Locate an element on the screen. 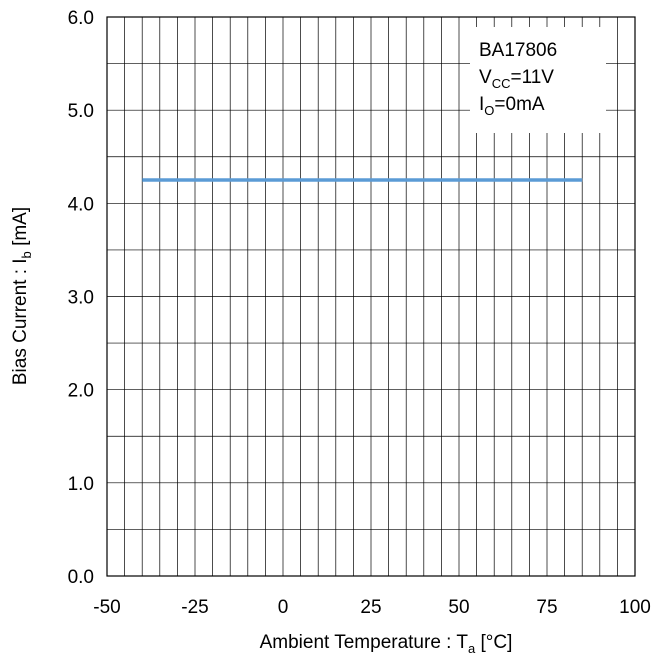 This screenshot has width=655, height=663. y-tick-labels: 0.0 1.0 2.0 3.0 4.0 5.0 6.0 is located at coordinates (81, 298).